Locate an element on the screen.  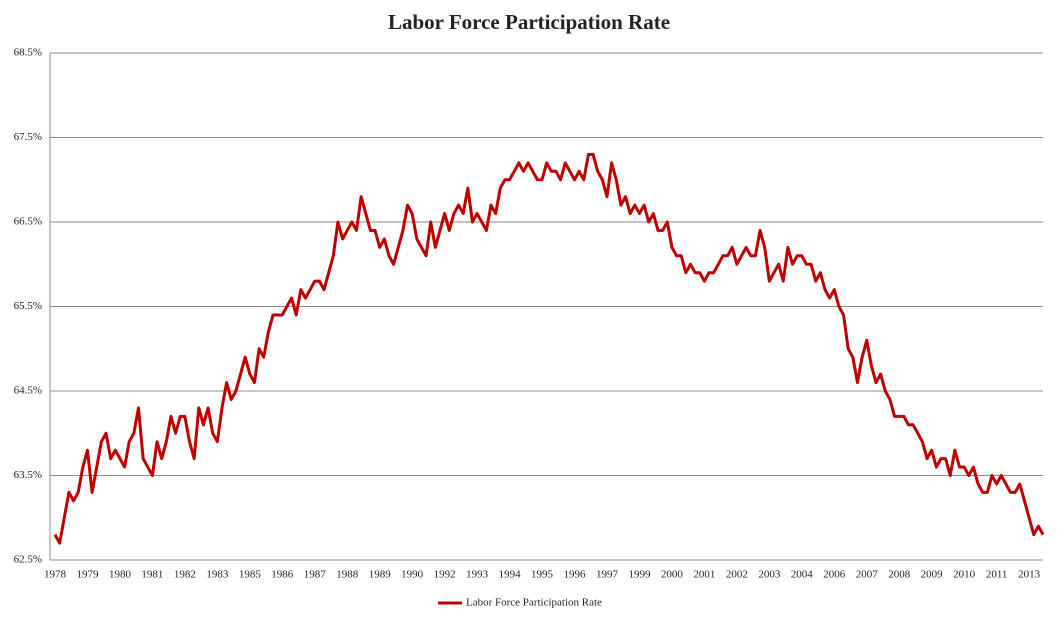
x-tick-label: 1981 is located at coordinates (152, 575).